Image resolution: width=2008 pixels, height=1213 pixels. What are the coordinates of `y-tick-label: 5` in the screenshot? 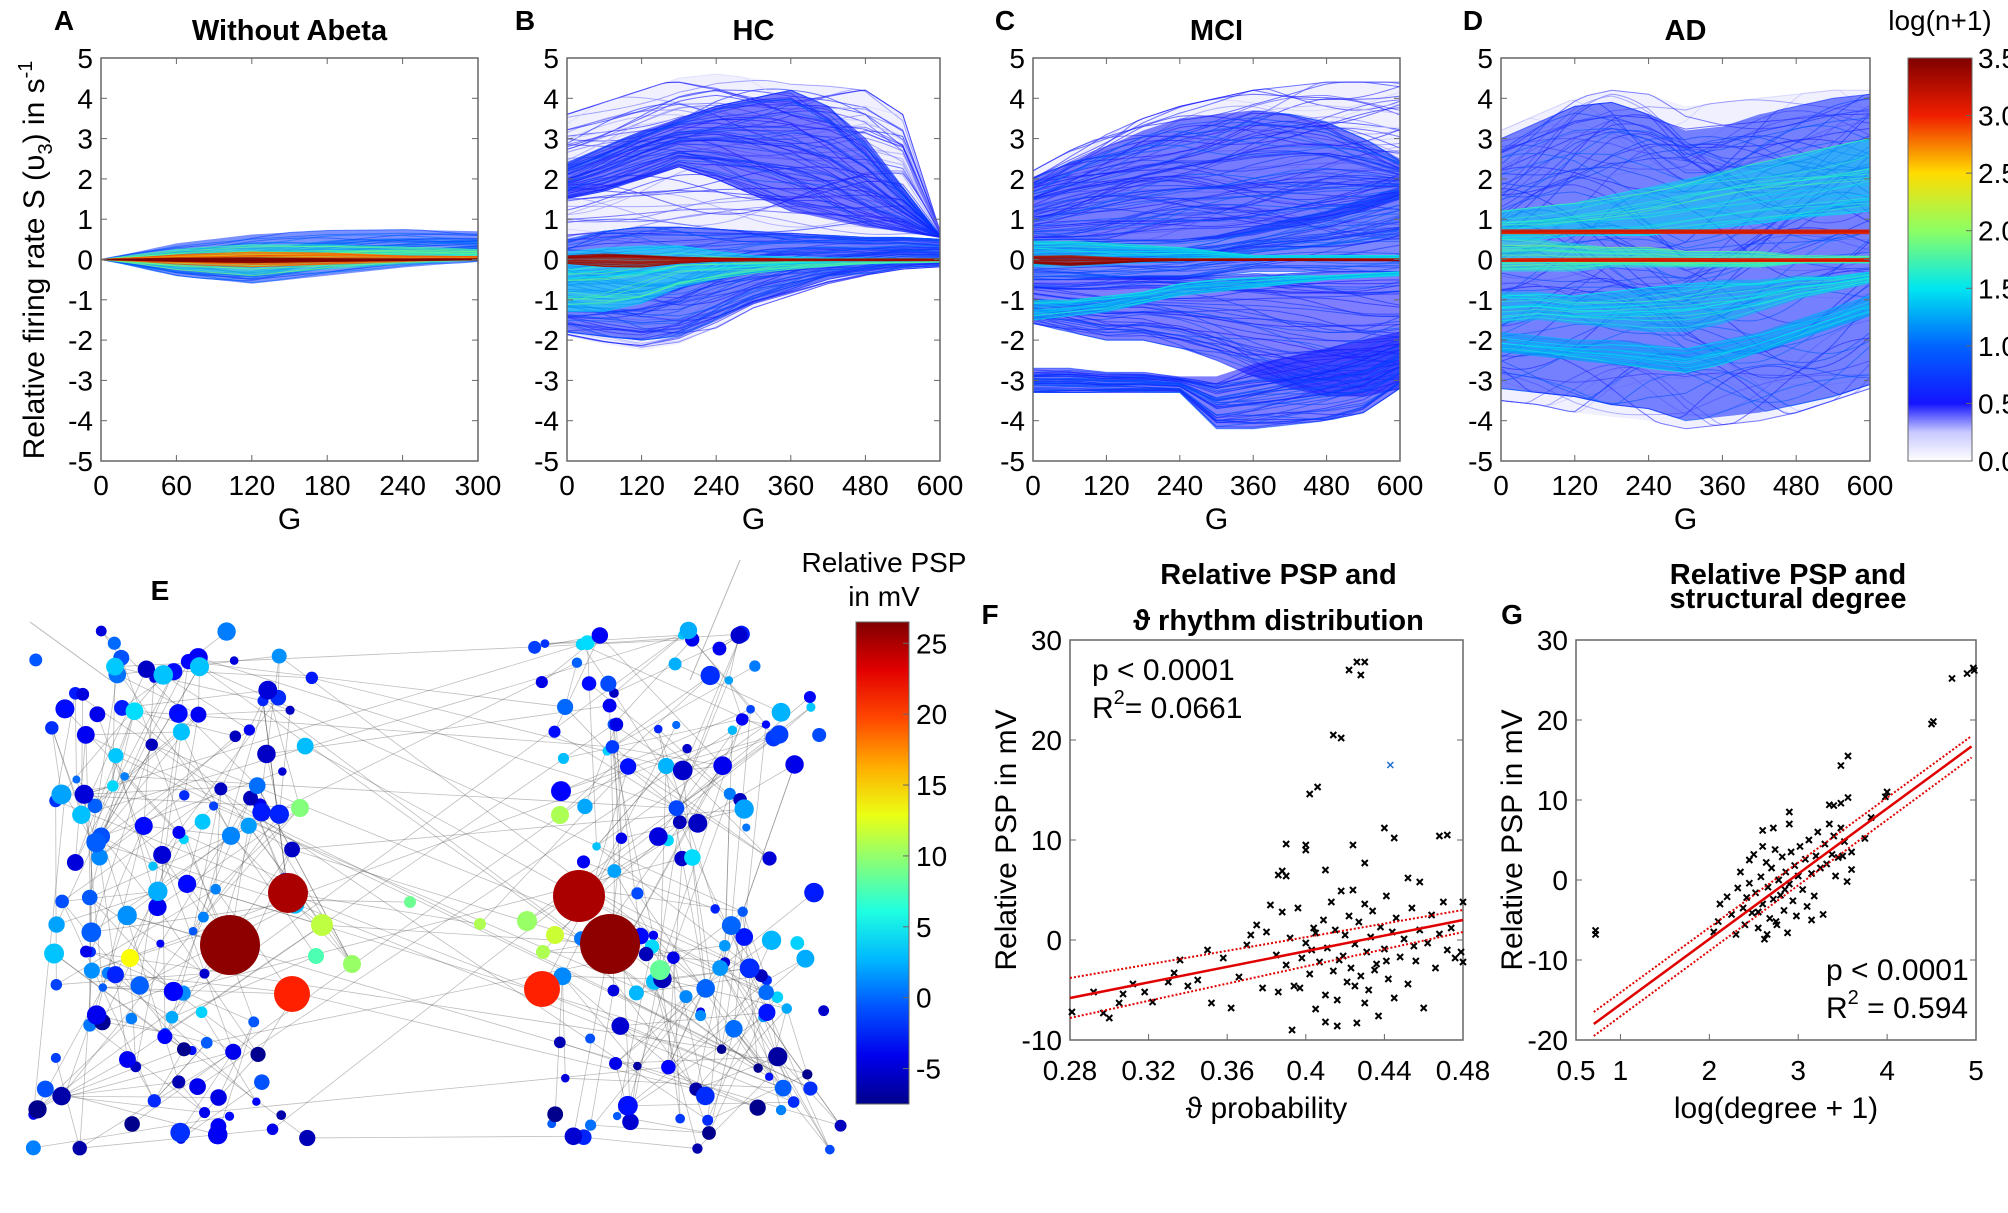 It's located at (1485, 58).